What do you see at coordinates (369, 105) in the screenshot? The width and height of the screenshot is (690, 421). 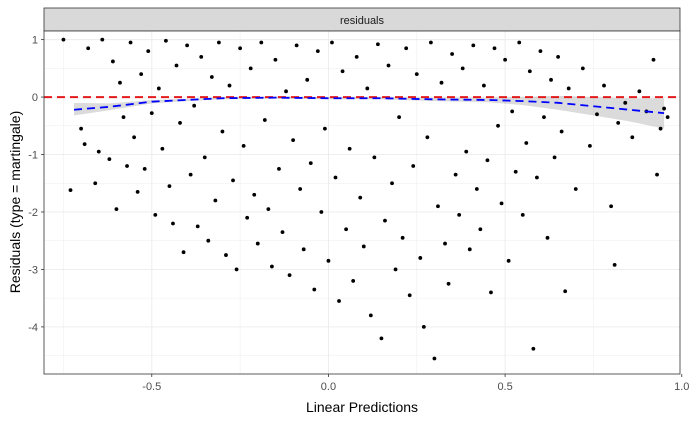 I see `smooth-trend-line` at bounding box center [369, 105].